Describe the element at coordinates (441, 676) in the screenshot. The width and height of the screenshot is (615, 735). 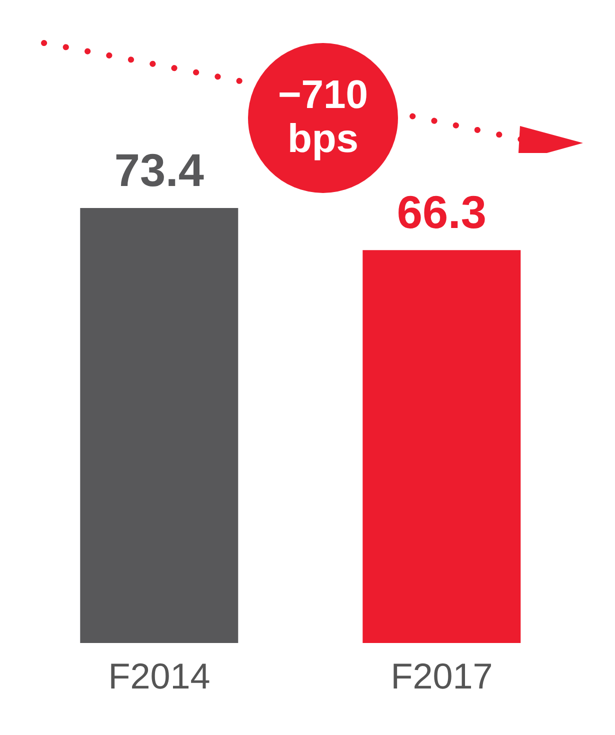
I see `x-tick-label: F2017` at that location.